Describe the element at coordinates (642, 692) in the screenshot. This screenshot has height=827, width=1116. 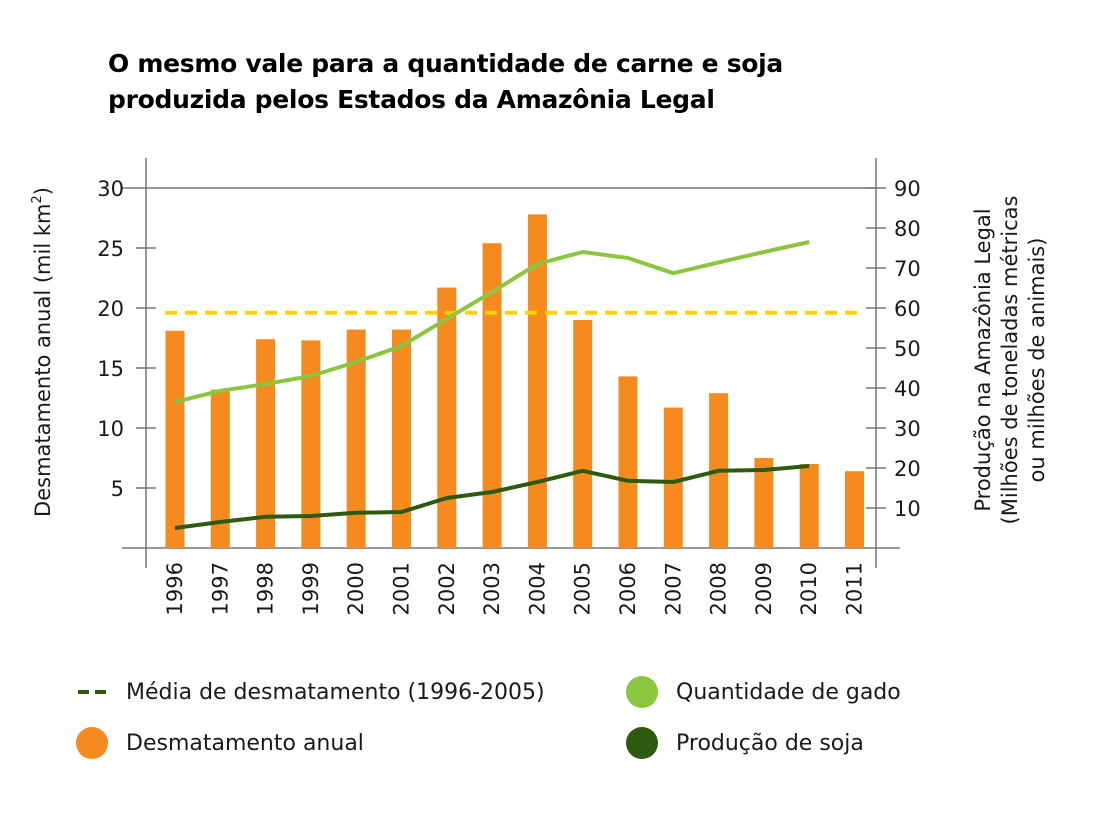
I see `light-green-circle-icon` at that location.